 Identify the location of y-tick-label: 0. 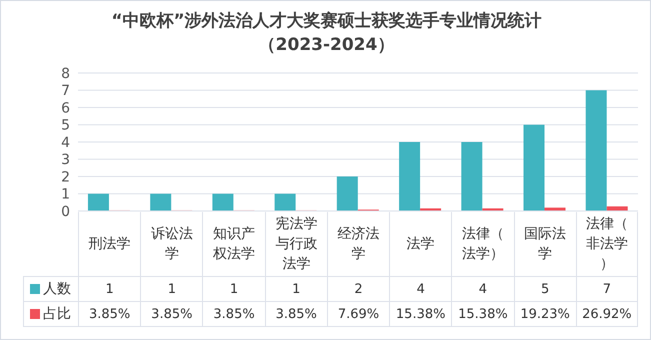
(65, 212).